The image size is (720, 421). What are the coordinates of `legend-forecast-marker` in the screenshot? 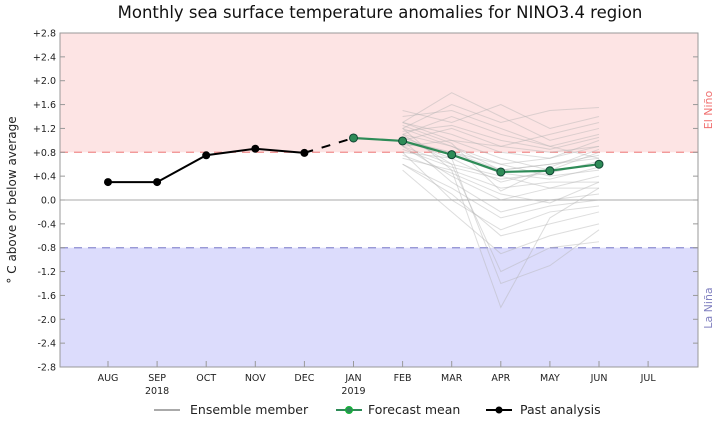 It's located at (349, 410).